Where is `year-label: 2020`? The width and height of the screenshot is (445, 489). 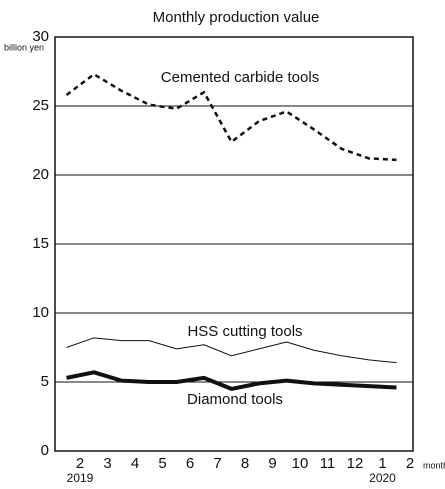
year-label: 2020 is located at coordinates (382, 478).